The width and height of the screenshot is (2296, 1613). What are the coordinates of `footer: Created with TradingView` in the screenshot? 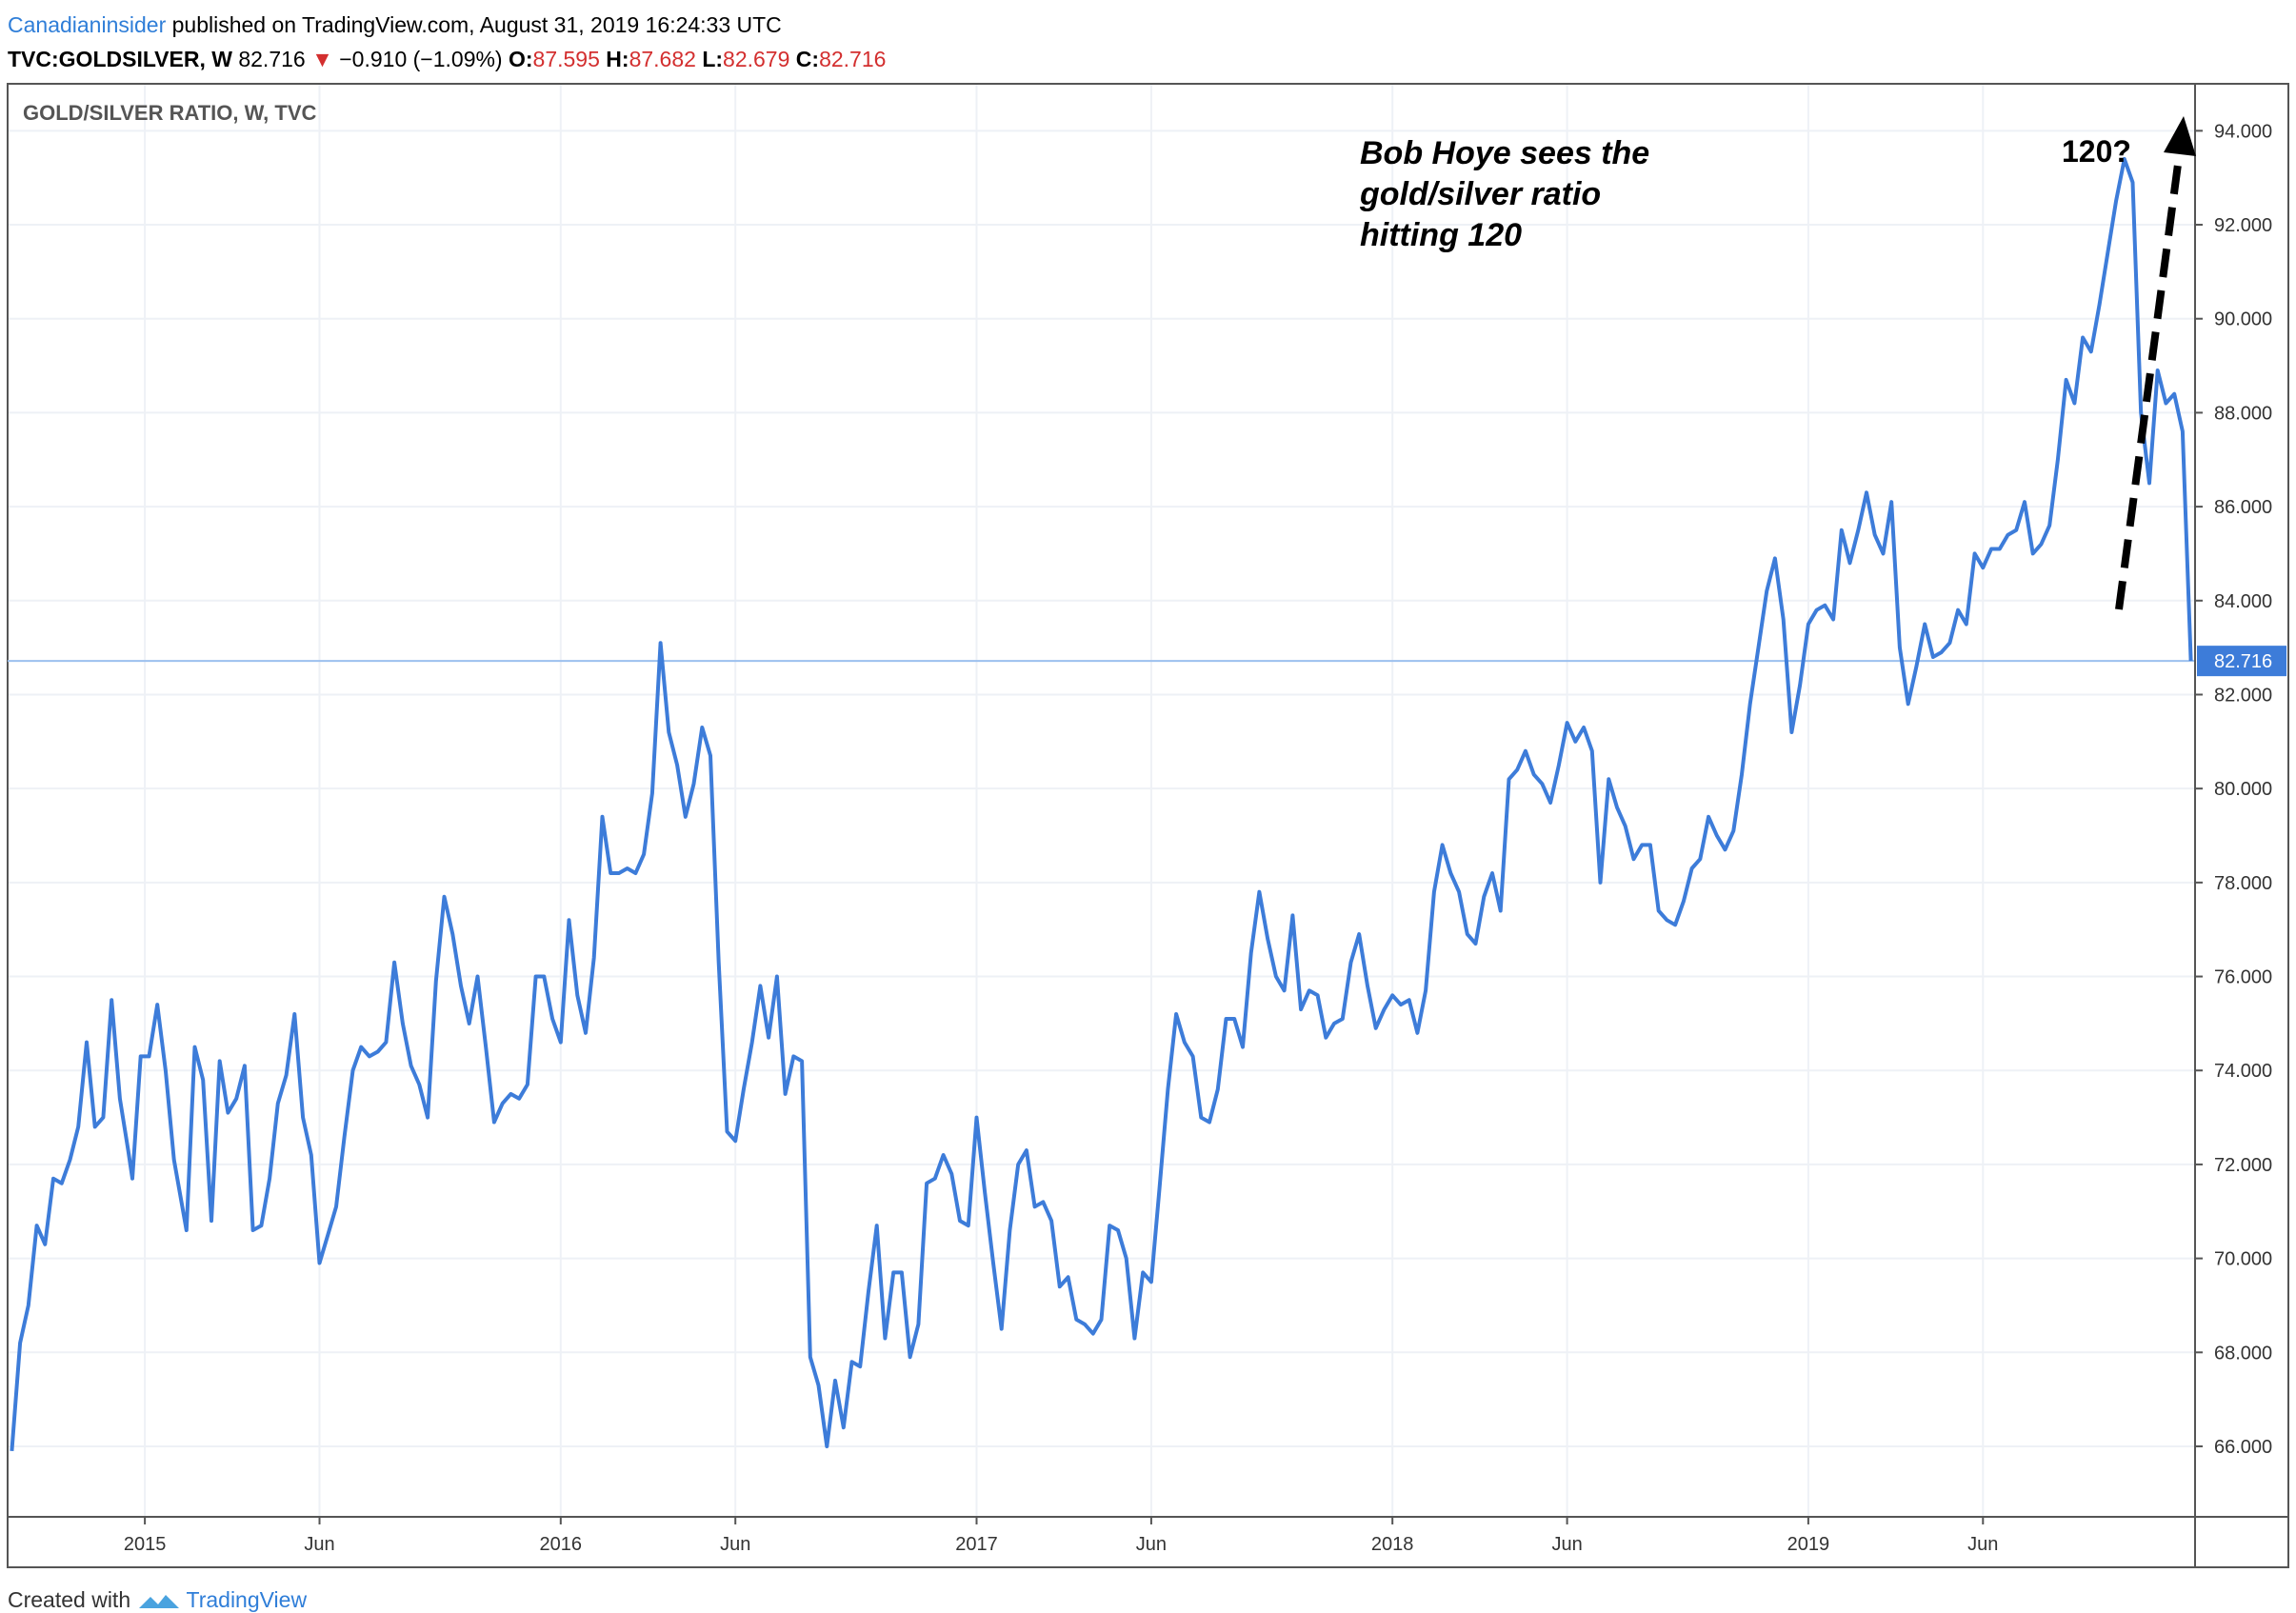 It's located at (158, 1600).